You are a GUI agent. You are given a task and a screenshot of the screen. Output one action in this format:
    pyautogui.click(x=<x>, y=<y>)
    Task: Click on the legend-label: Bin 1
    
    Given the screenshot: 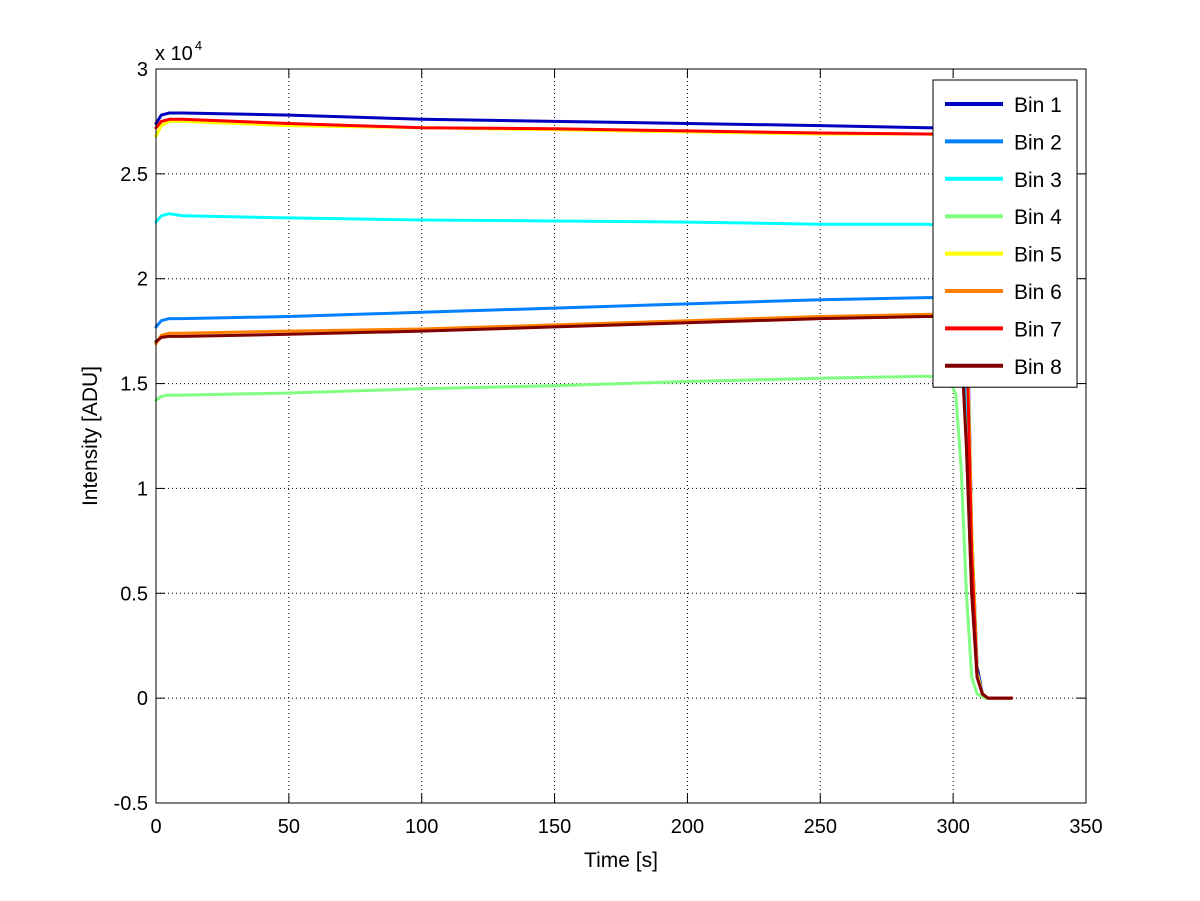 What is the action you would take?
    pyautogui.click(x=1038, y=105)
    